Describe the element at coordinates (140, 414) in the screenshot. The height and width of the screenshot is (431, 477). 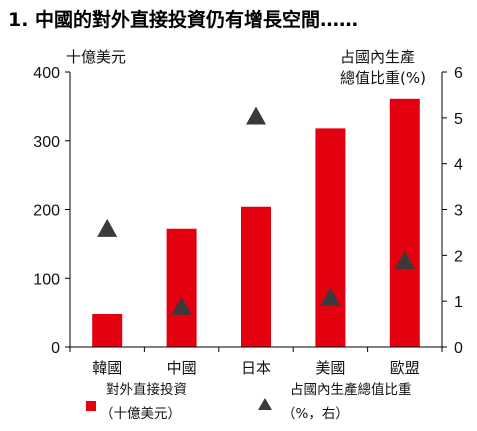
I see `legend-bar-label-line2: （十億美元）` at that location.